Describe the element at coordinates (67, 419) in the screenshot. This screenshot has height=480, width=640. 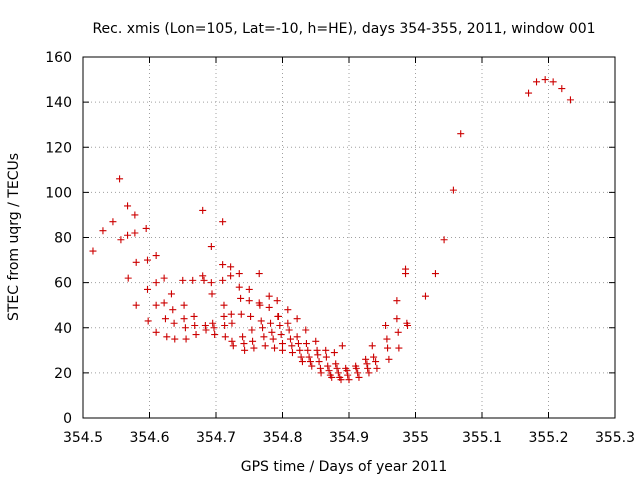
I see `y-tick-label: 0` at that location.